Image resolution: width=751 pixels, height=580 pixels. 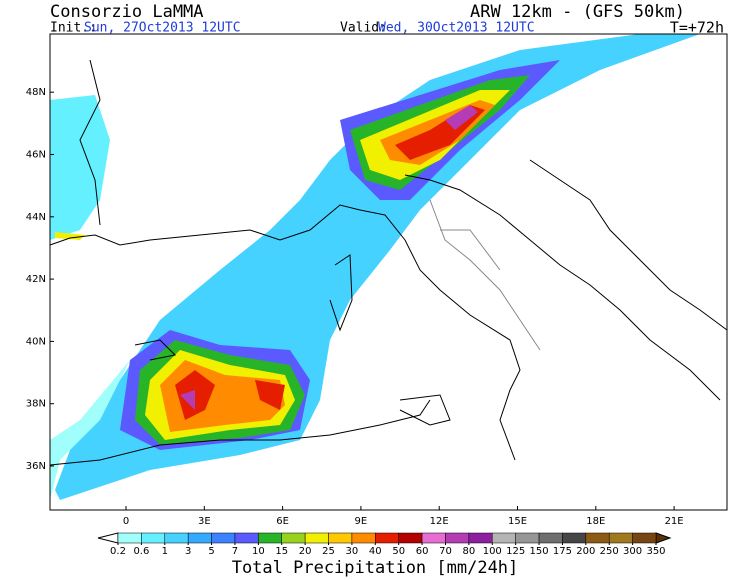 What do you see at coordinates (469, 551) in the screenshot?
I see `colorbar-label: 80` at bounding box center [469, 551].